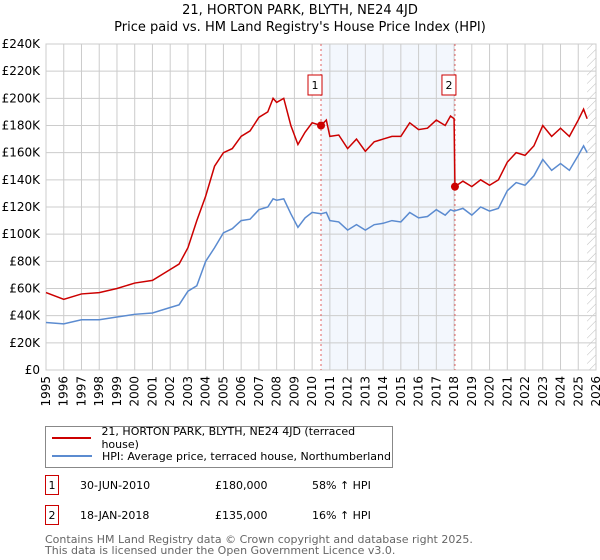 Image resolution: width=600 pixels, height=560 pixels. Describe the element at coordinates (312, 391) in the screenshot. I see `x-tick-label: 2010` at that location.